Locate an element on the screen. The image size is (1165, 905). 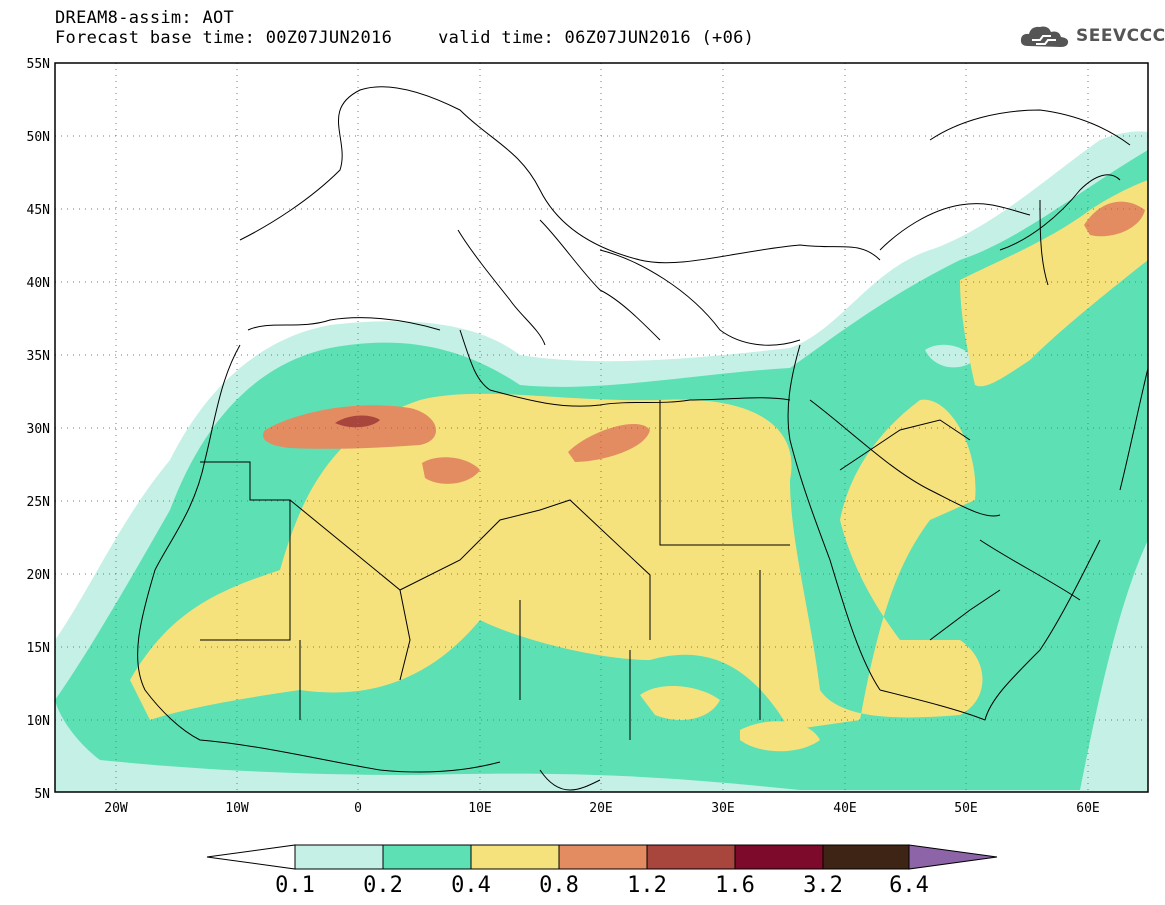
colorbar-label-0.4: 0.4 is located at coordinates (471, 885).